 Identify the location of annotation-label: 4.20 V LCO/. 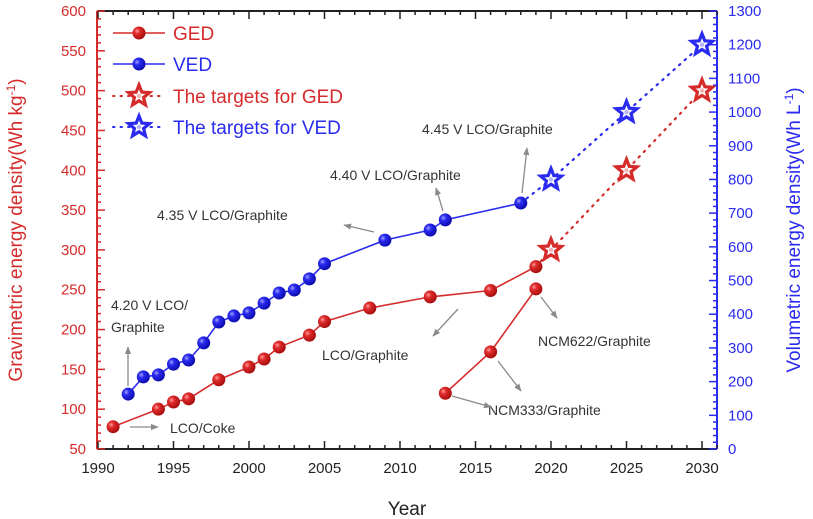
(149, 305).